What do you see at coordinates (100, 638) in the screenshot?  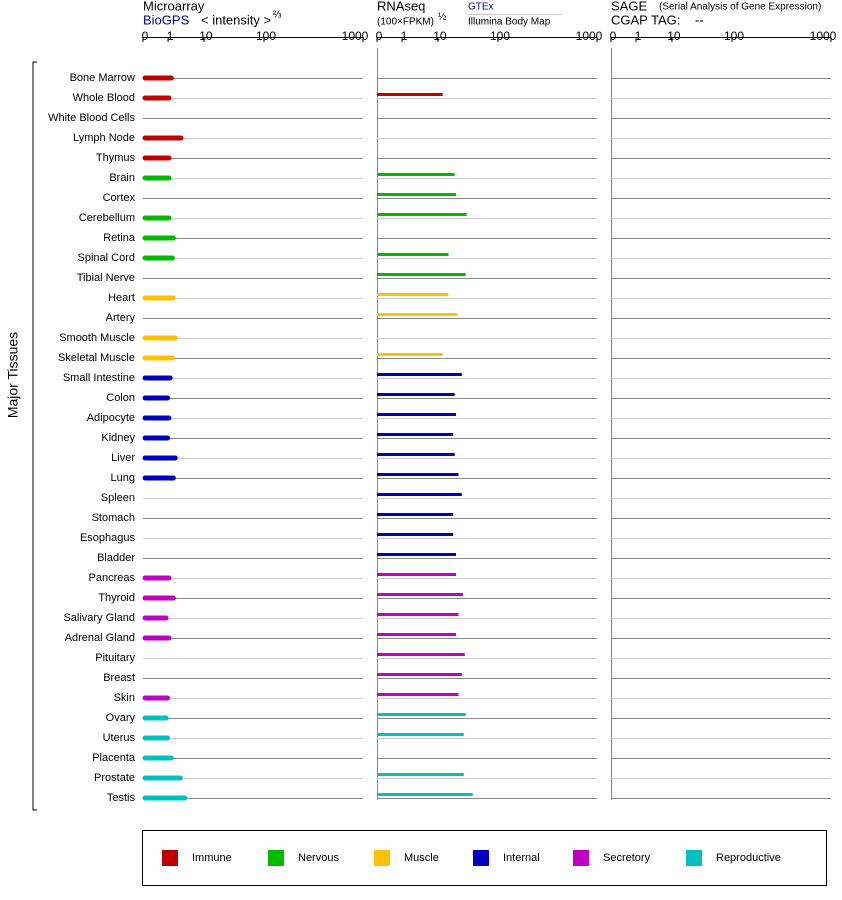 I see `row-label: Adrenal Gland` at bounding box center [100, 638].